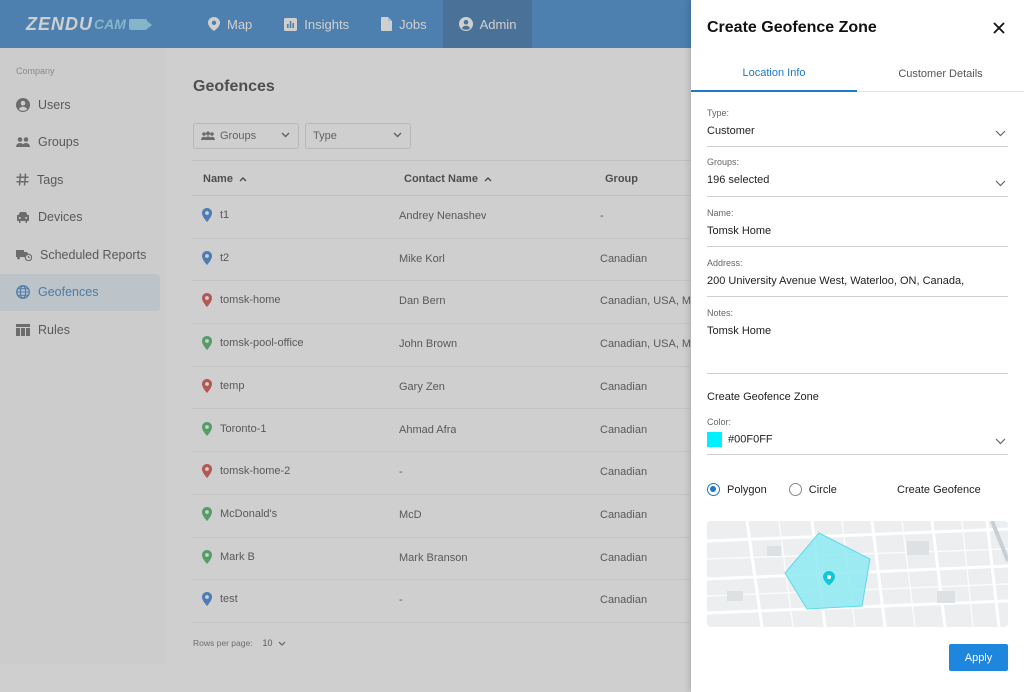 The height and width of the screenshot is (692, 1024). I want to click on apply-button: Apply, so click(978, 657).